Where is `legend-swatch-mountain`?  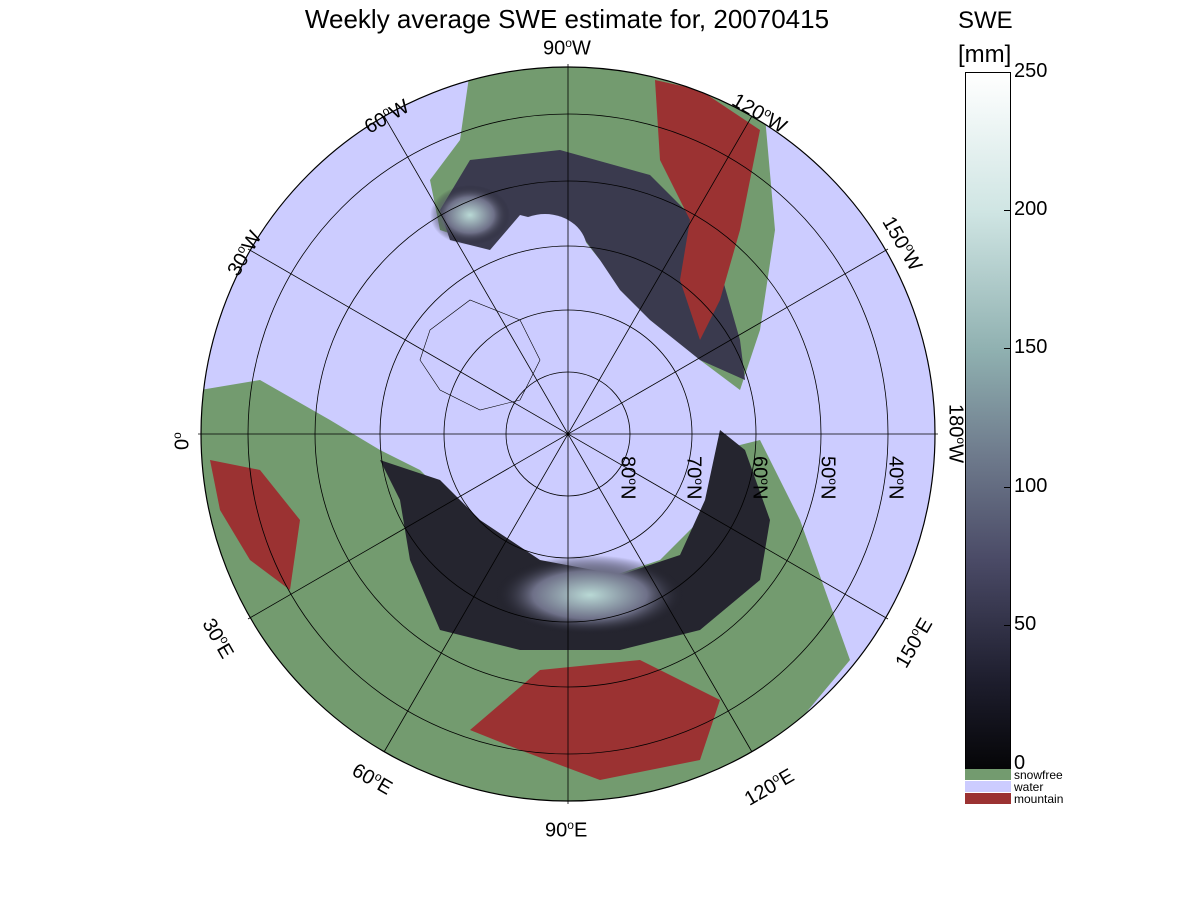
legend-swatch-mountain is located at coordinates (988, 798).